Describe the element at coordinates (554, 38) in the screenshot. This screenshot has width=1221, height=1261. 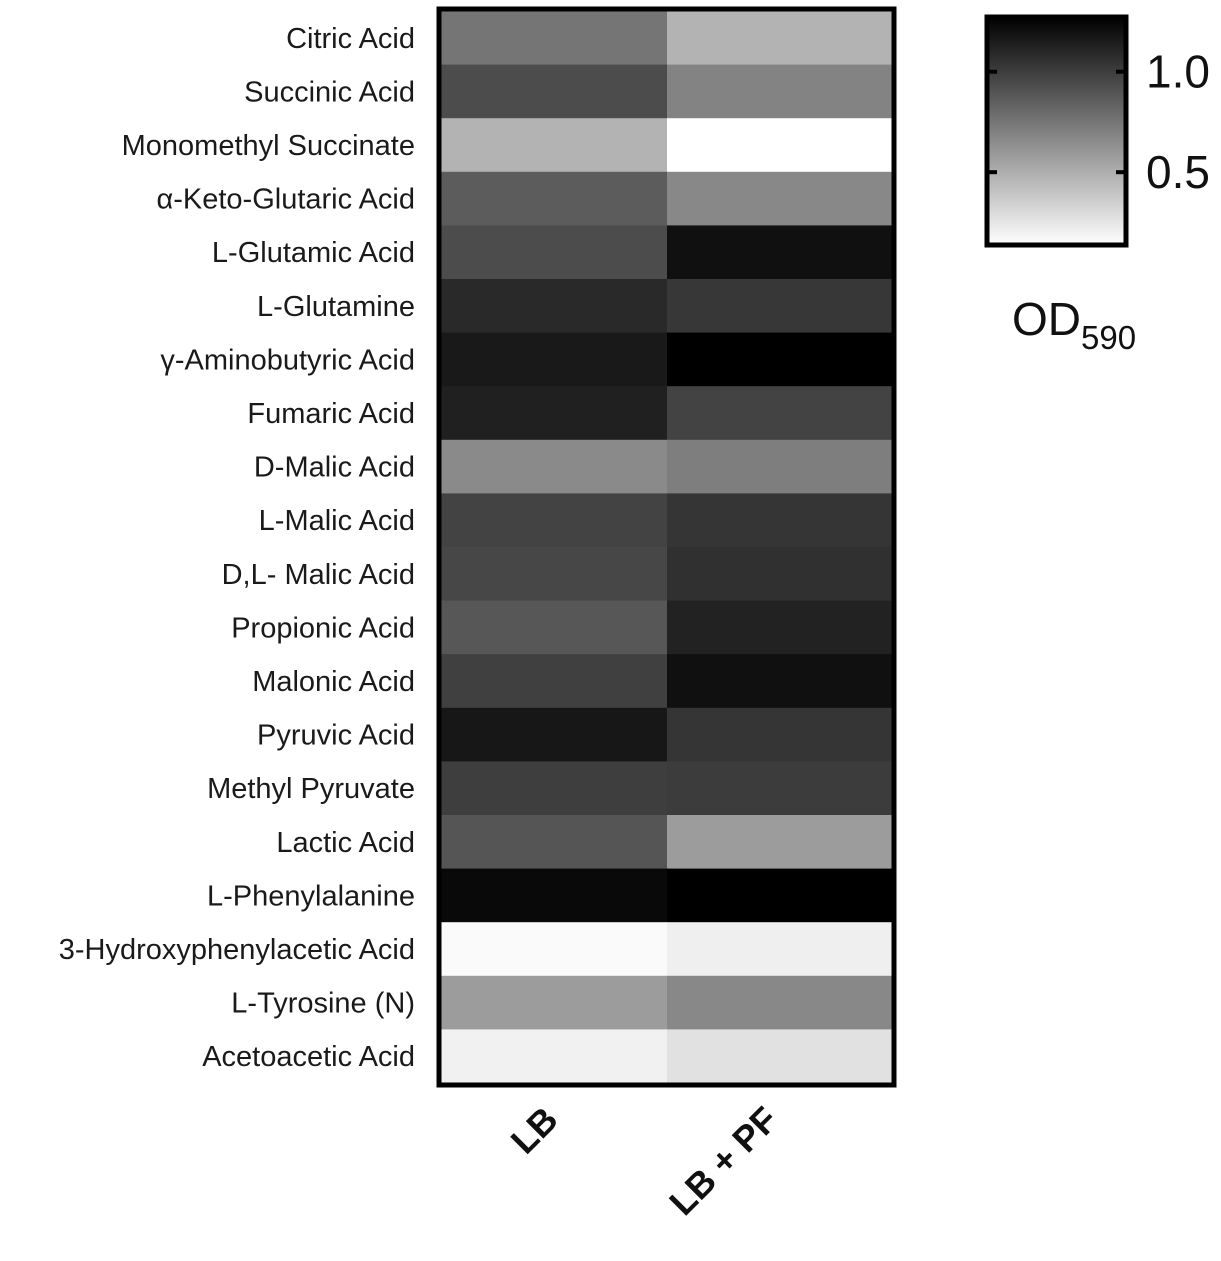
I see `heatmap-cell-citric-acid-lb` at that location.